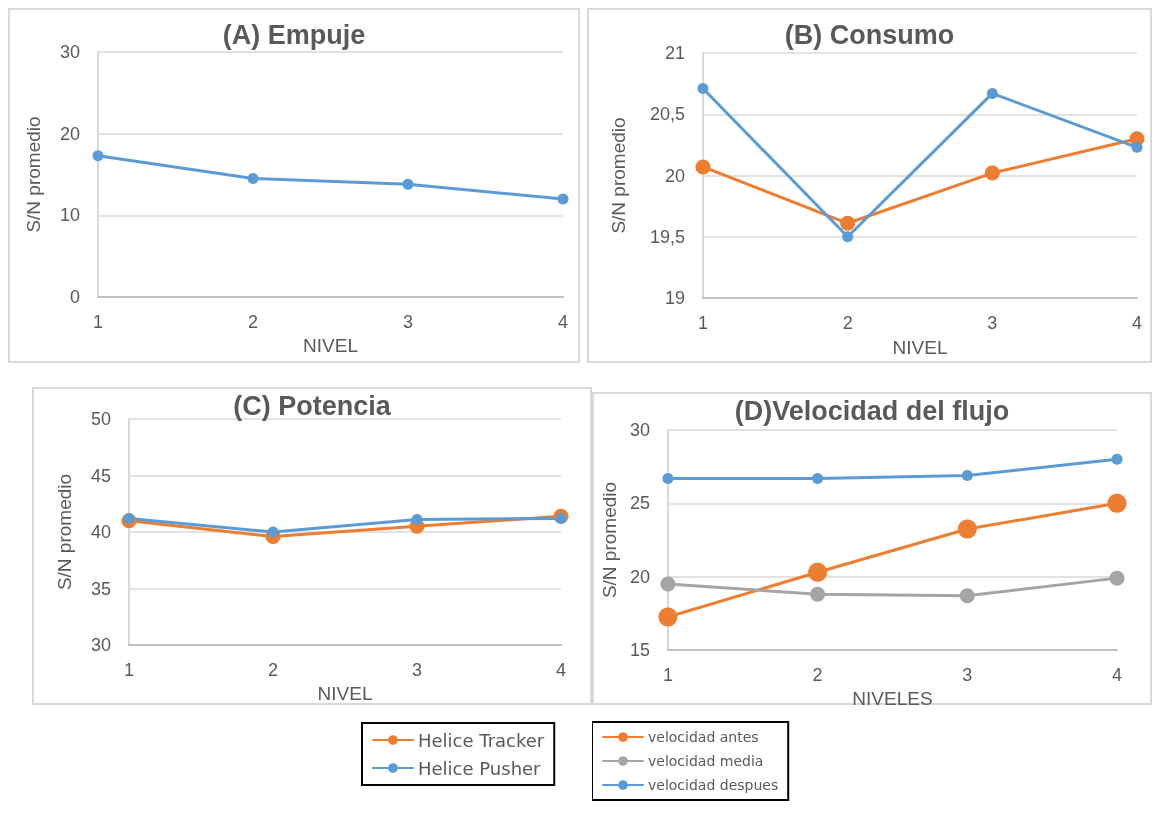 The image size is (1158, 816). Describe the element at coordinates (674, 53) in the screenshot. I see `y-tick-label: 21` at that location.